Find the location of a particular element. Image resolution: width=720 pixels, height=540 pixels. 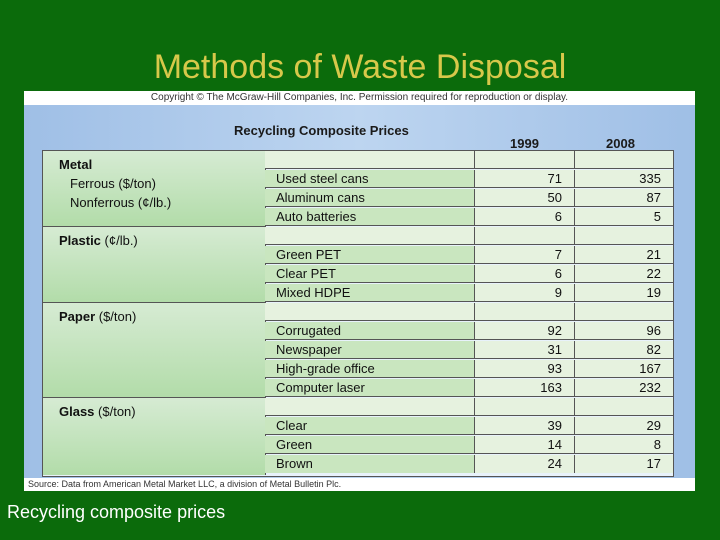

sub-label-ferrous: Ferrous ($/ton) is located at coordinates (113, 183).